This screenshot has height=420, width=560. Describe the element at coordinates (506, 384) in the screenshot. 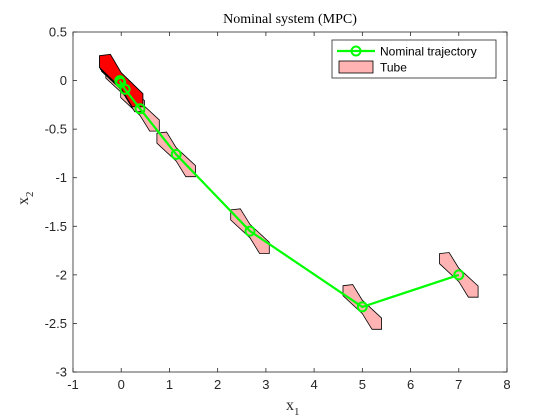

I see `x-tick-label-9: 8` at that location.